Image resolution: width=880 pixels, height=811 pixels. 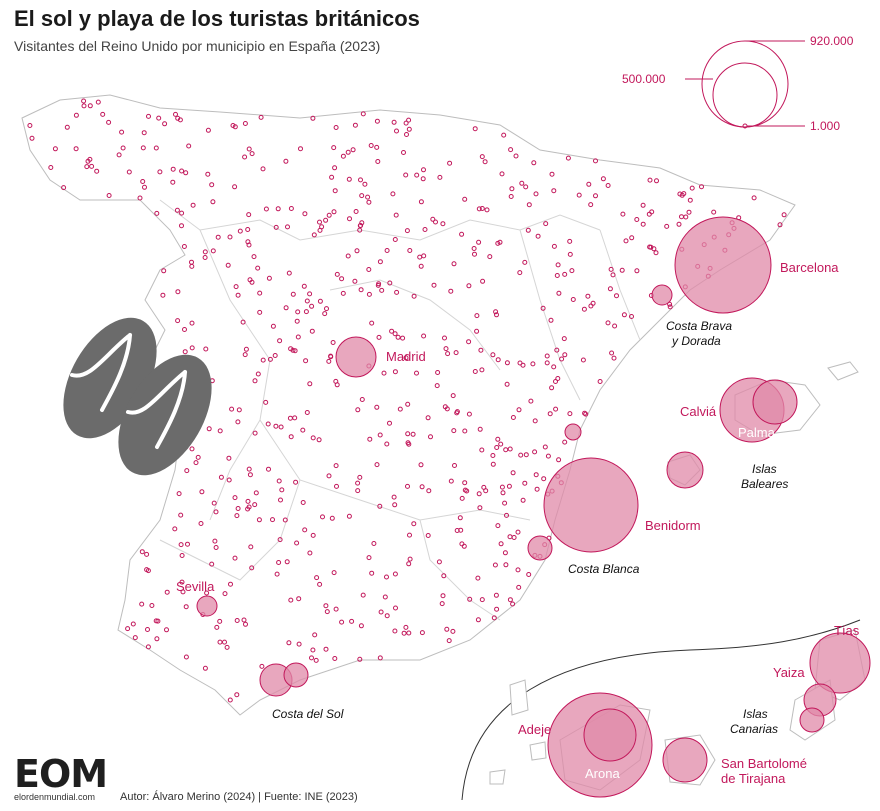 What do you see at coordinates (832, 41) in the screenshot?
I see `legend-max-label: 920.000` at bounding box center [832, 41].